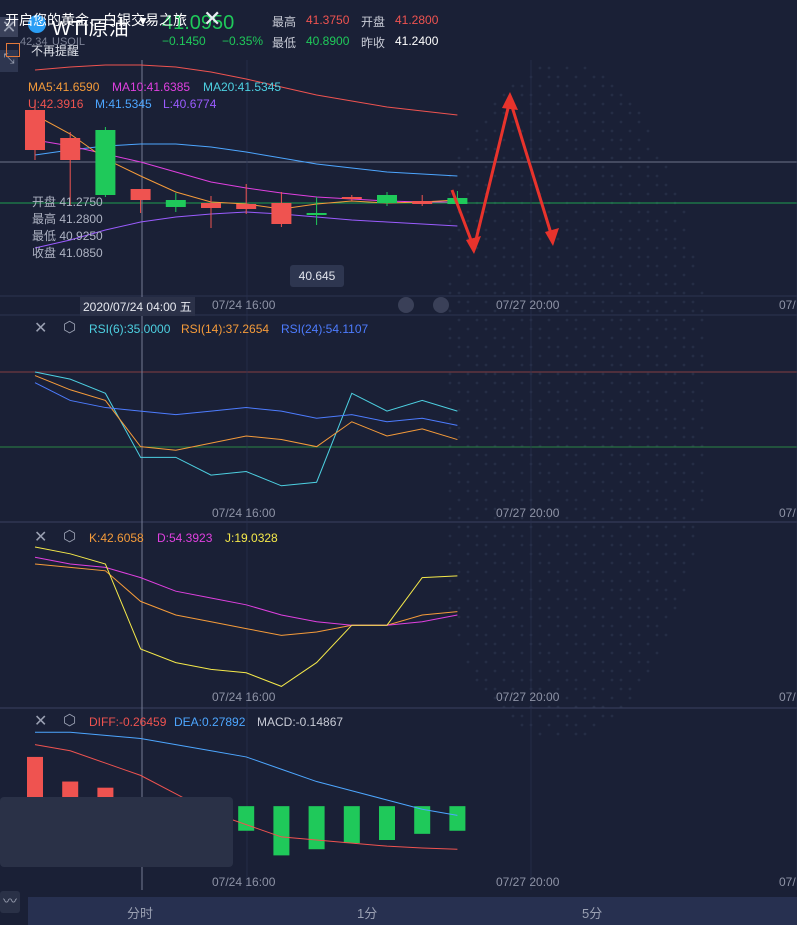 Image resolution: width=797 pixels, height=925 pixels. What do you see at coordinates (9, 61) in the screenshot?
I see `collapse-icon: ⤡` at bounding box center [9, 61].